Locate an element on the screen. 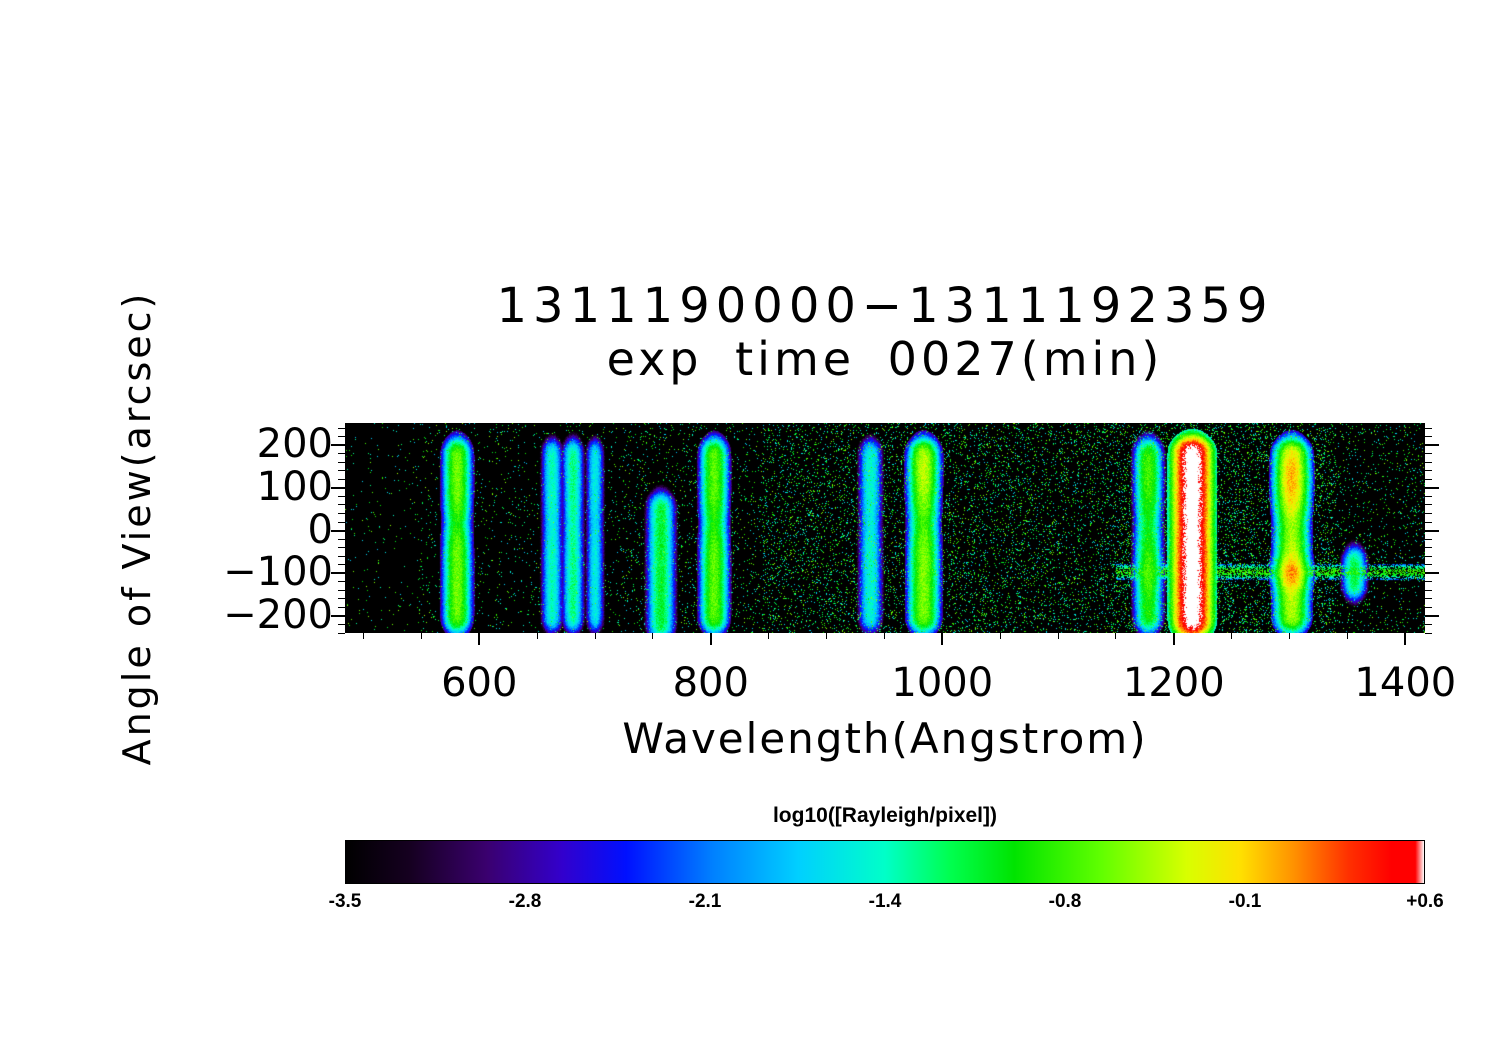  colorbar-tick-label: -3.5 is located at coordinates (345, 901).